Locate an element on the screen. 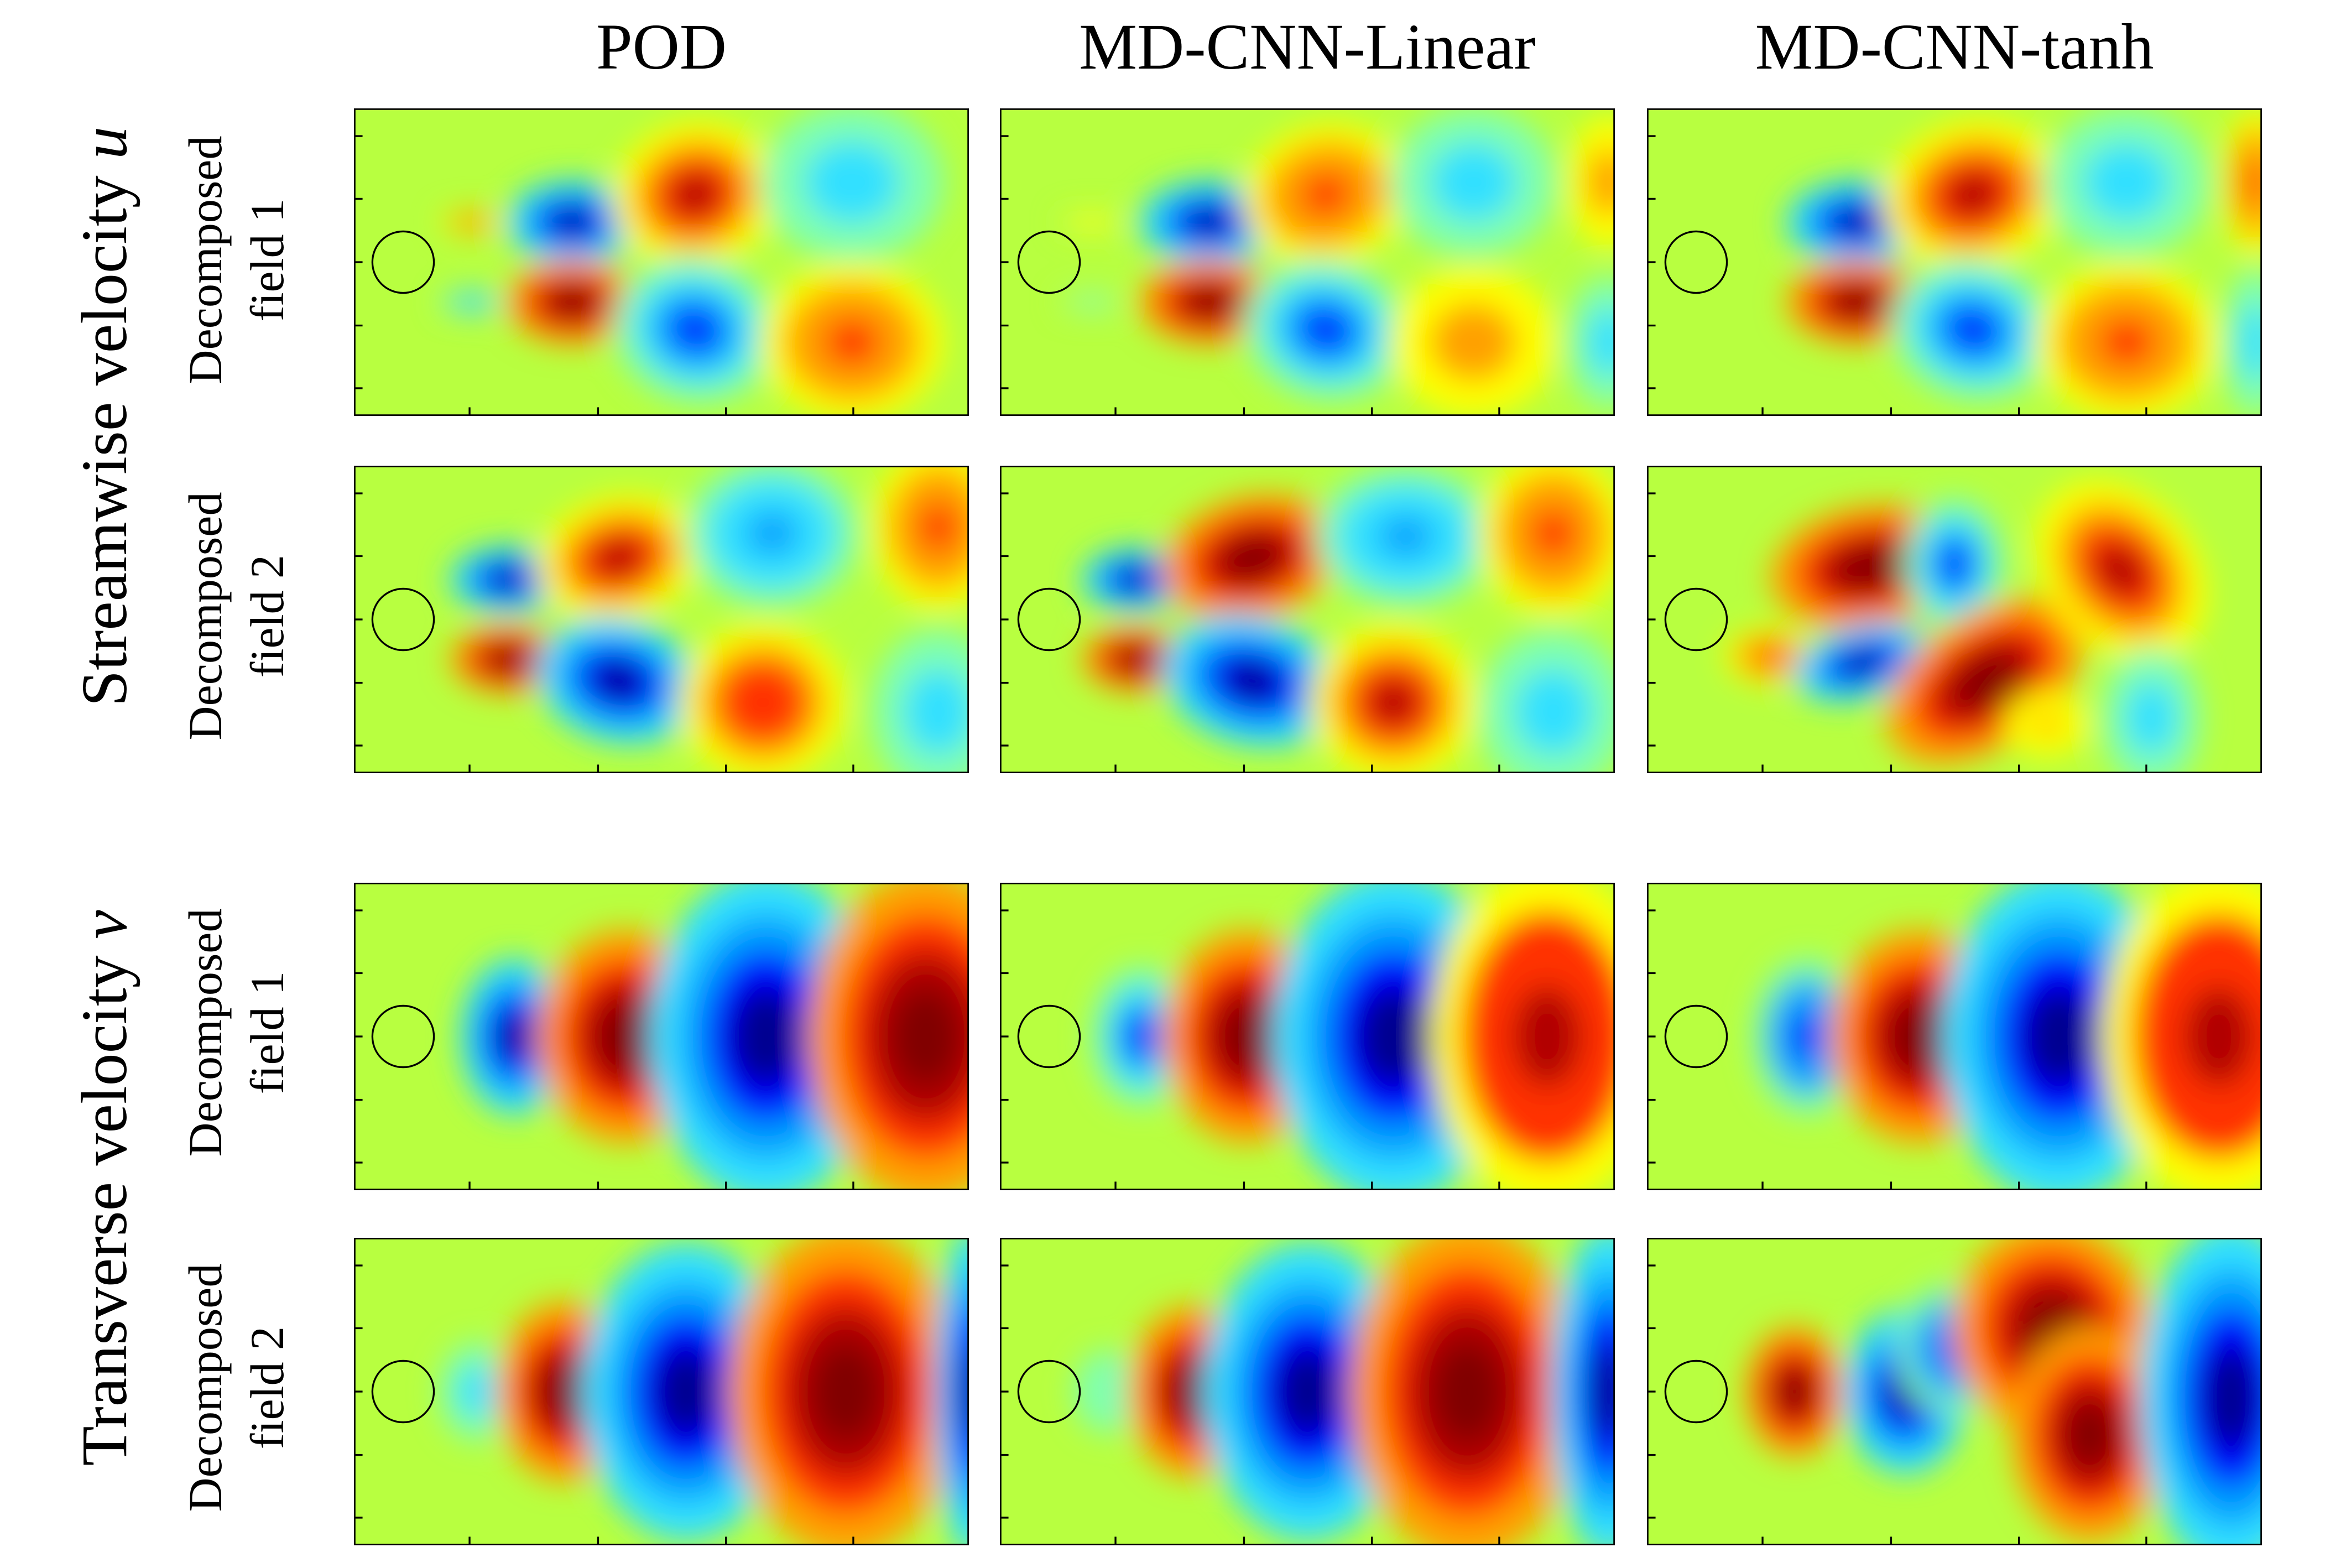 The width and height of the screenshot is (2341, 1568). panel-u-field-1-md-cnn-linear is located at coordinates (1307, 262).